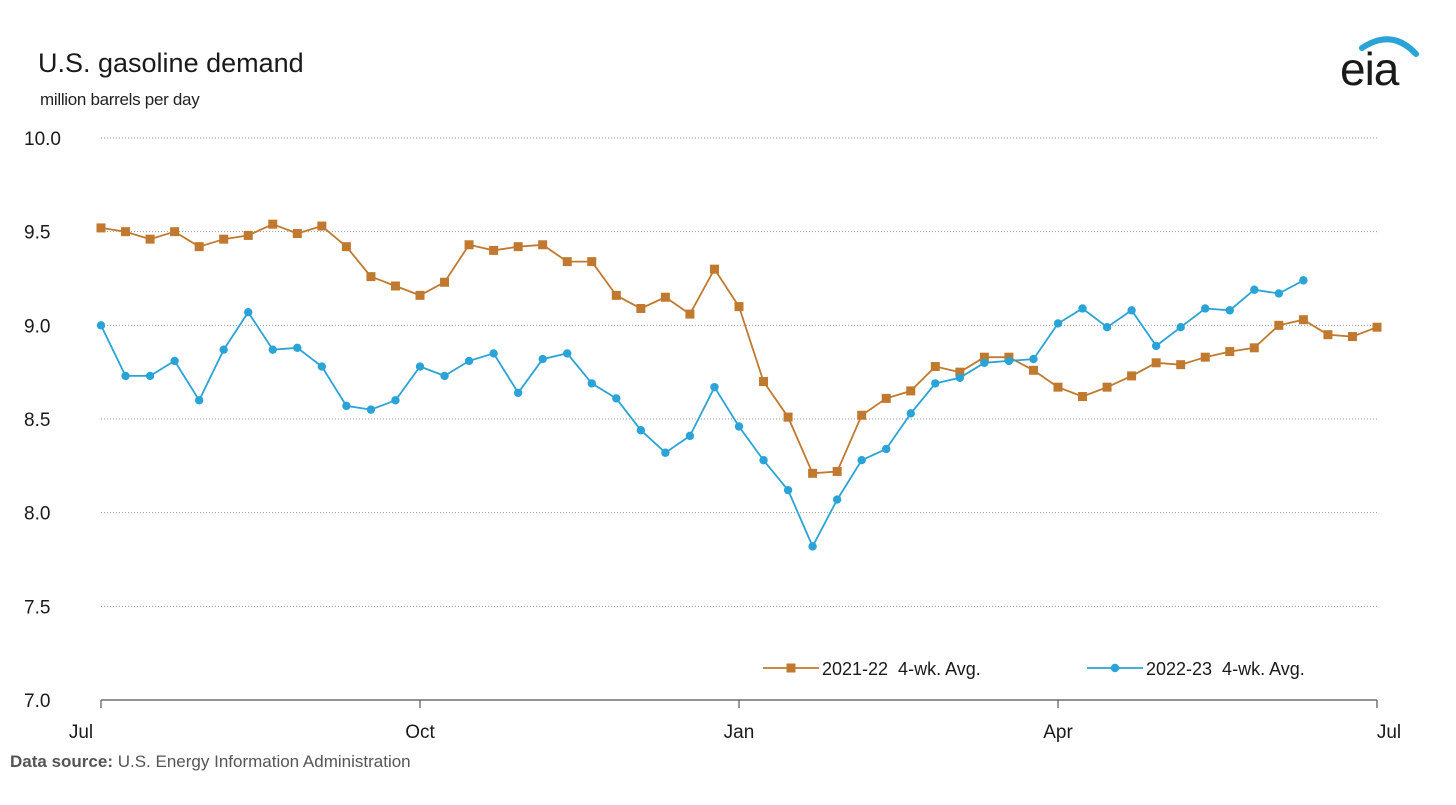  Describe the element at coordinates (1389, 46) in the screenshot. I see `eia-logo-swoosh-icon` at that location.